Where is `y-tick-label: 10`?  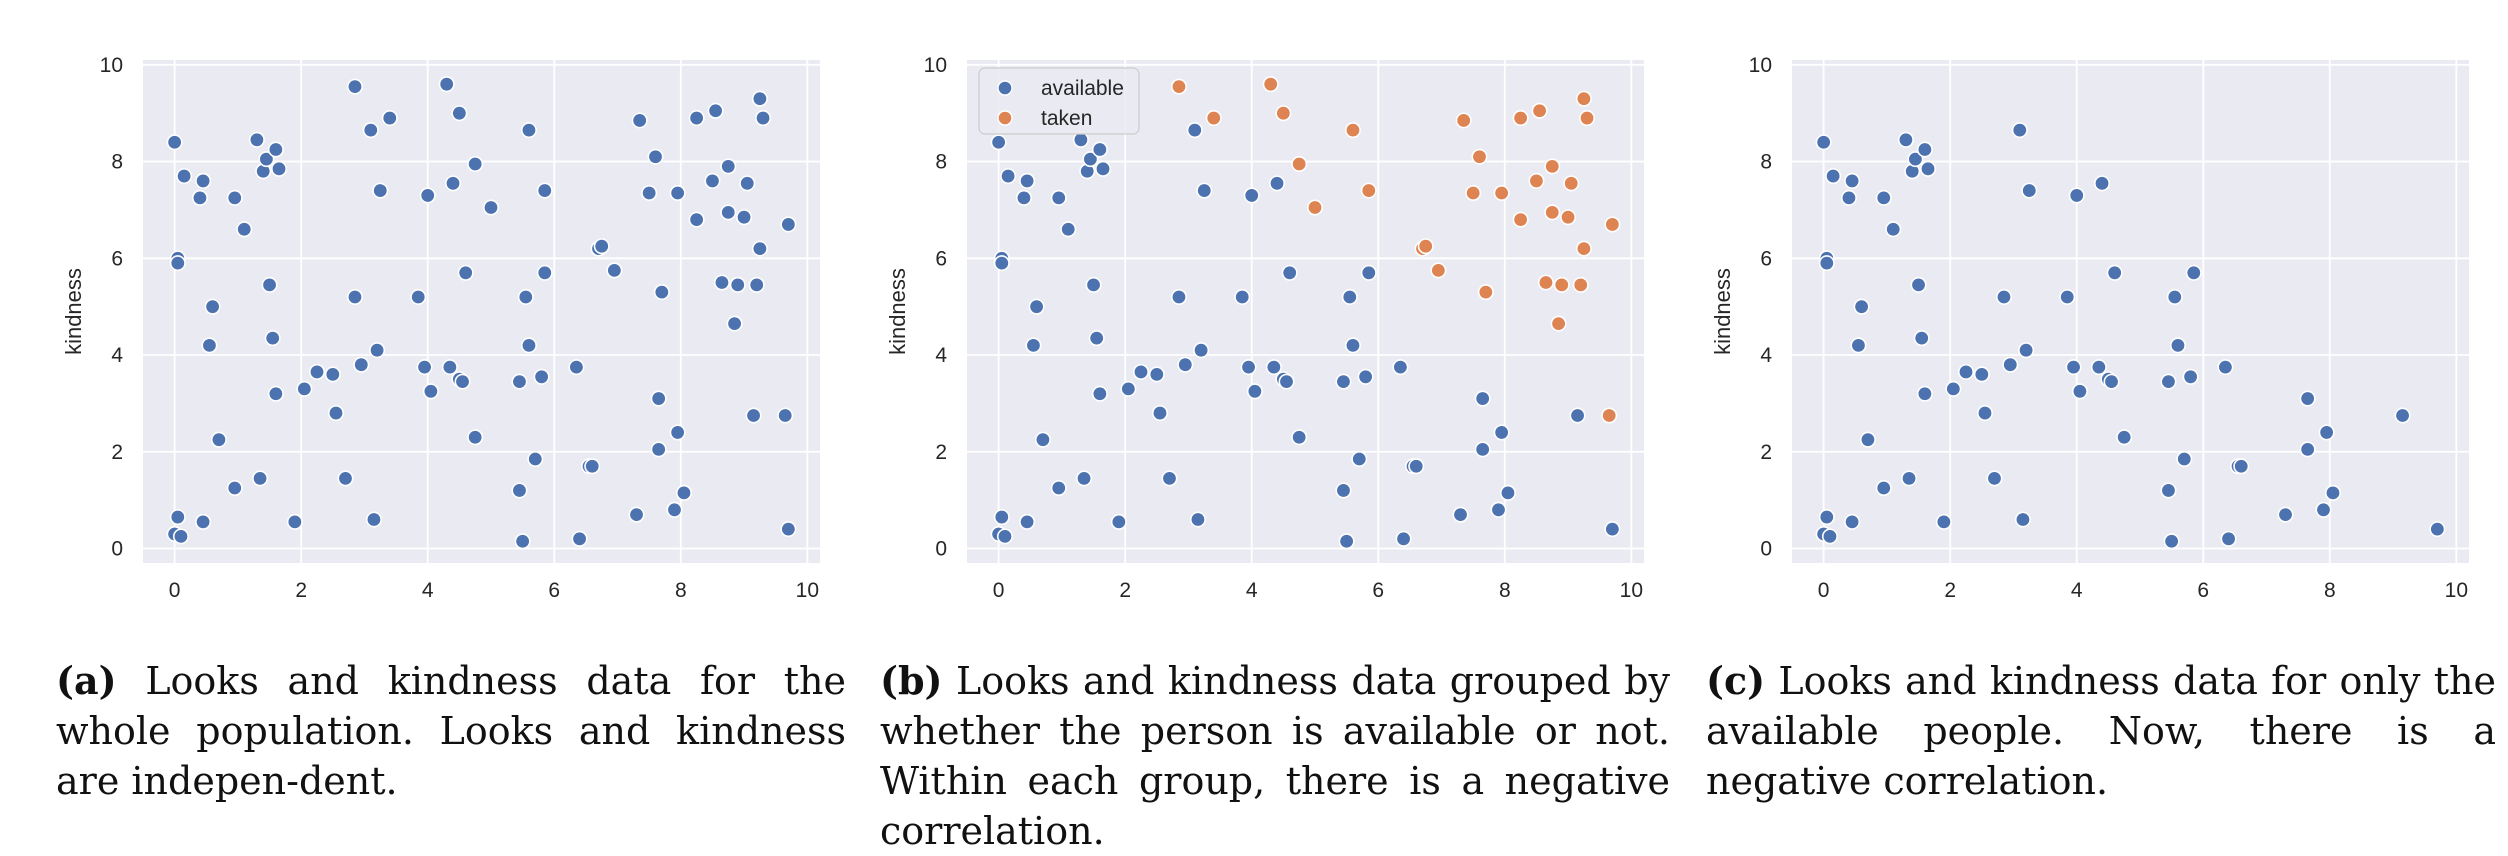 y-tick-label: 10 is located at coordinates (1760, 65).